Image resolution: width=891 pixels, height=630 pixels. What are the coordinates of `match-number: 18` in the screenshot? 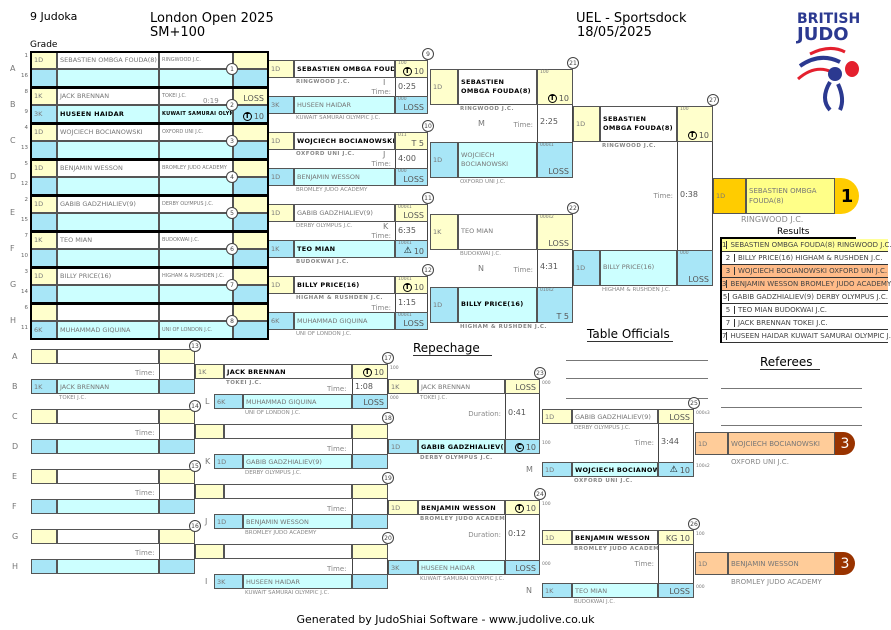 It's located at (388, 418).